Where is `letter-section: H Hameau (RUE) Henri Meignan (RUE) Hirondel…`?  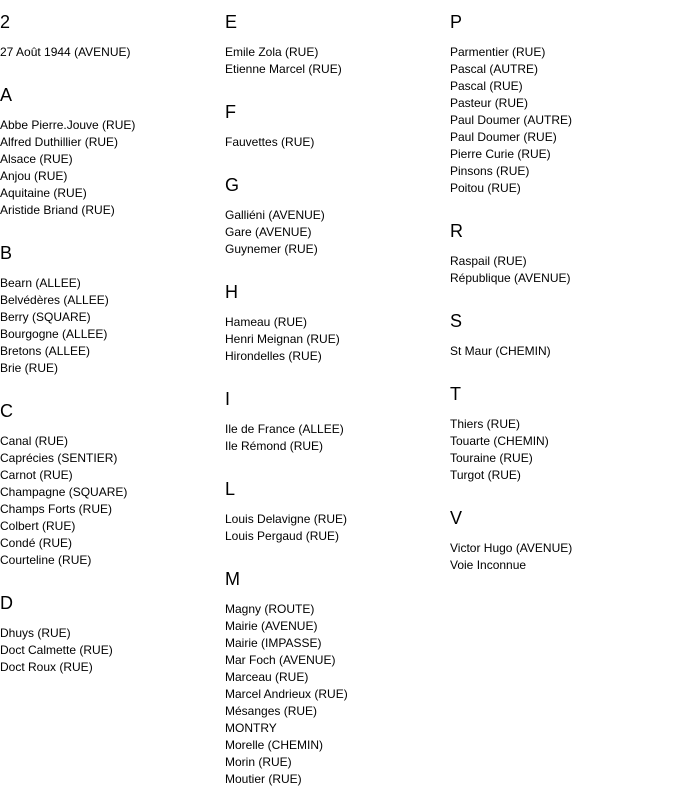 letter-section: H Hameau (RUE) Henri Meignan (RUE) Hirondel… is located at coordinates (335, 323).